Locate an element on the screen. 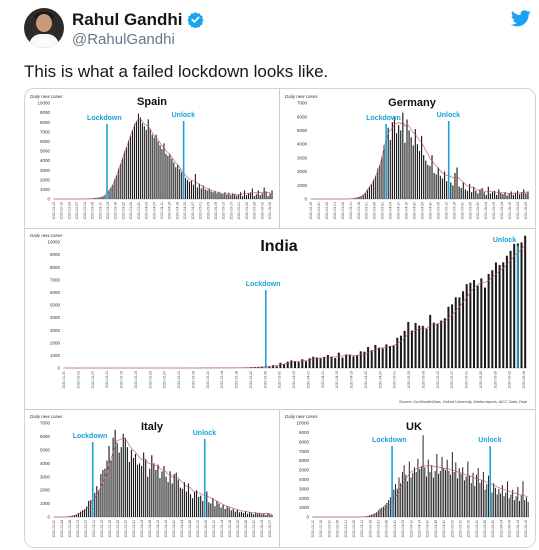 Image resolution: width=539 pixels, height=550 pixels. x-tick-label: 2020-02-25 is located at coordinates (327, 210).